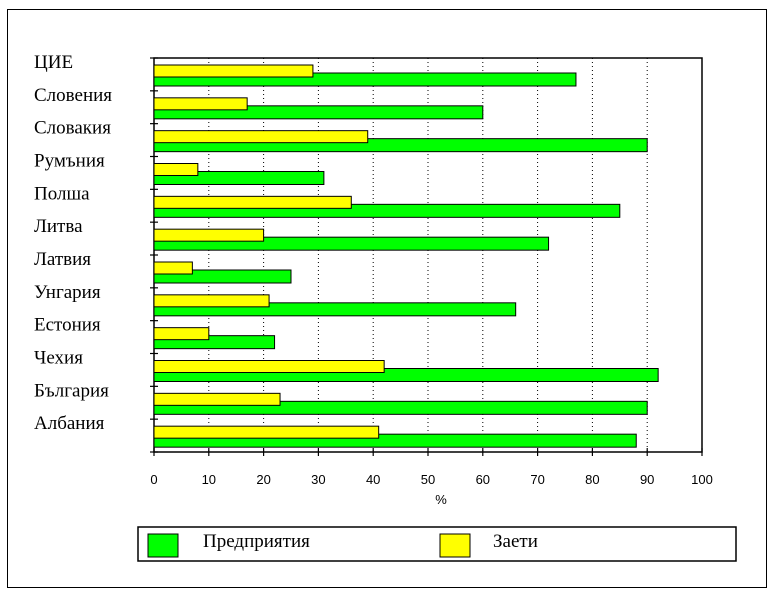  Describe the element at coordinates (58, 358) in the screenshot. I see `category-label: Чехия` at that location.